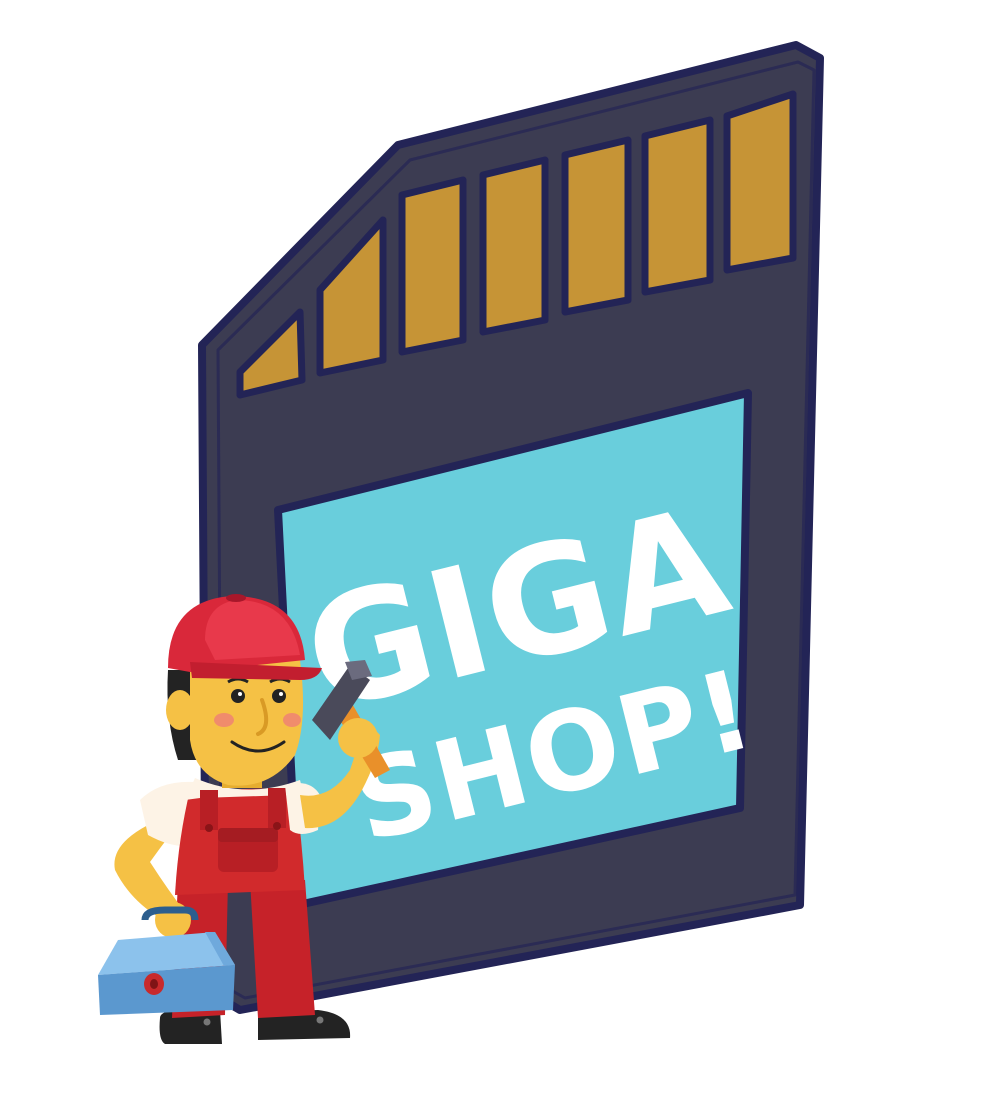 The height and width of the screenshot is (1095, 999). Describe the element at coordinates (358, 738) in the screenshot. I see `right-hand` at that location.